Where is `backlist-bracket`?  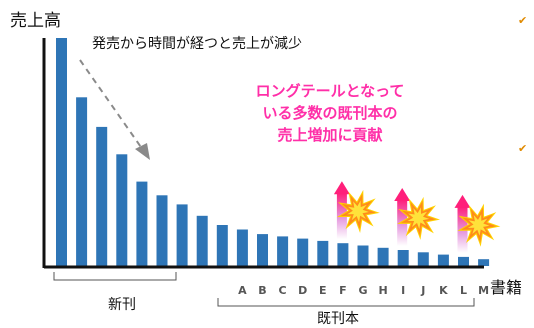 backlist-bracket is located at coordinates (346, 302).